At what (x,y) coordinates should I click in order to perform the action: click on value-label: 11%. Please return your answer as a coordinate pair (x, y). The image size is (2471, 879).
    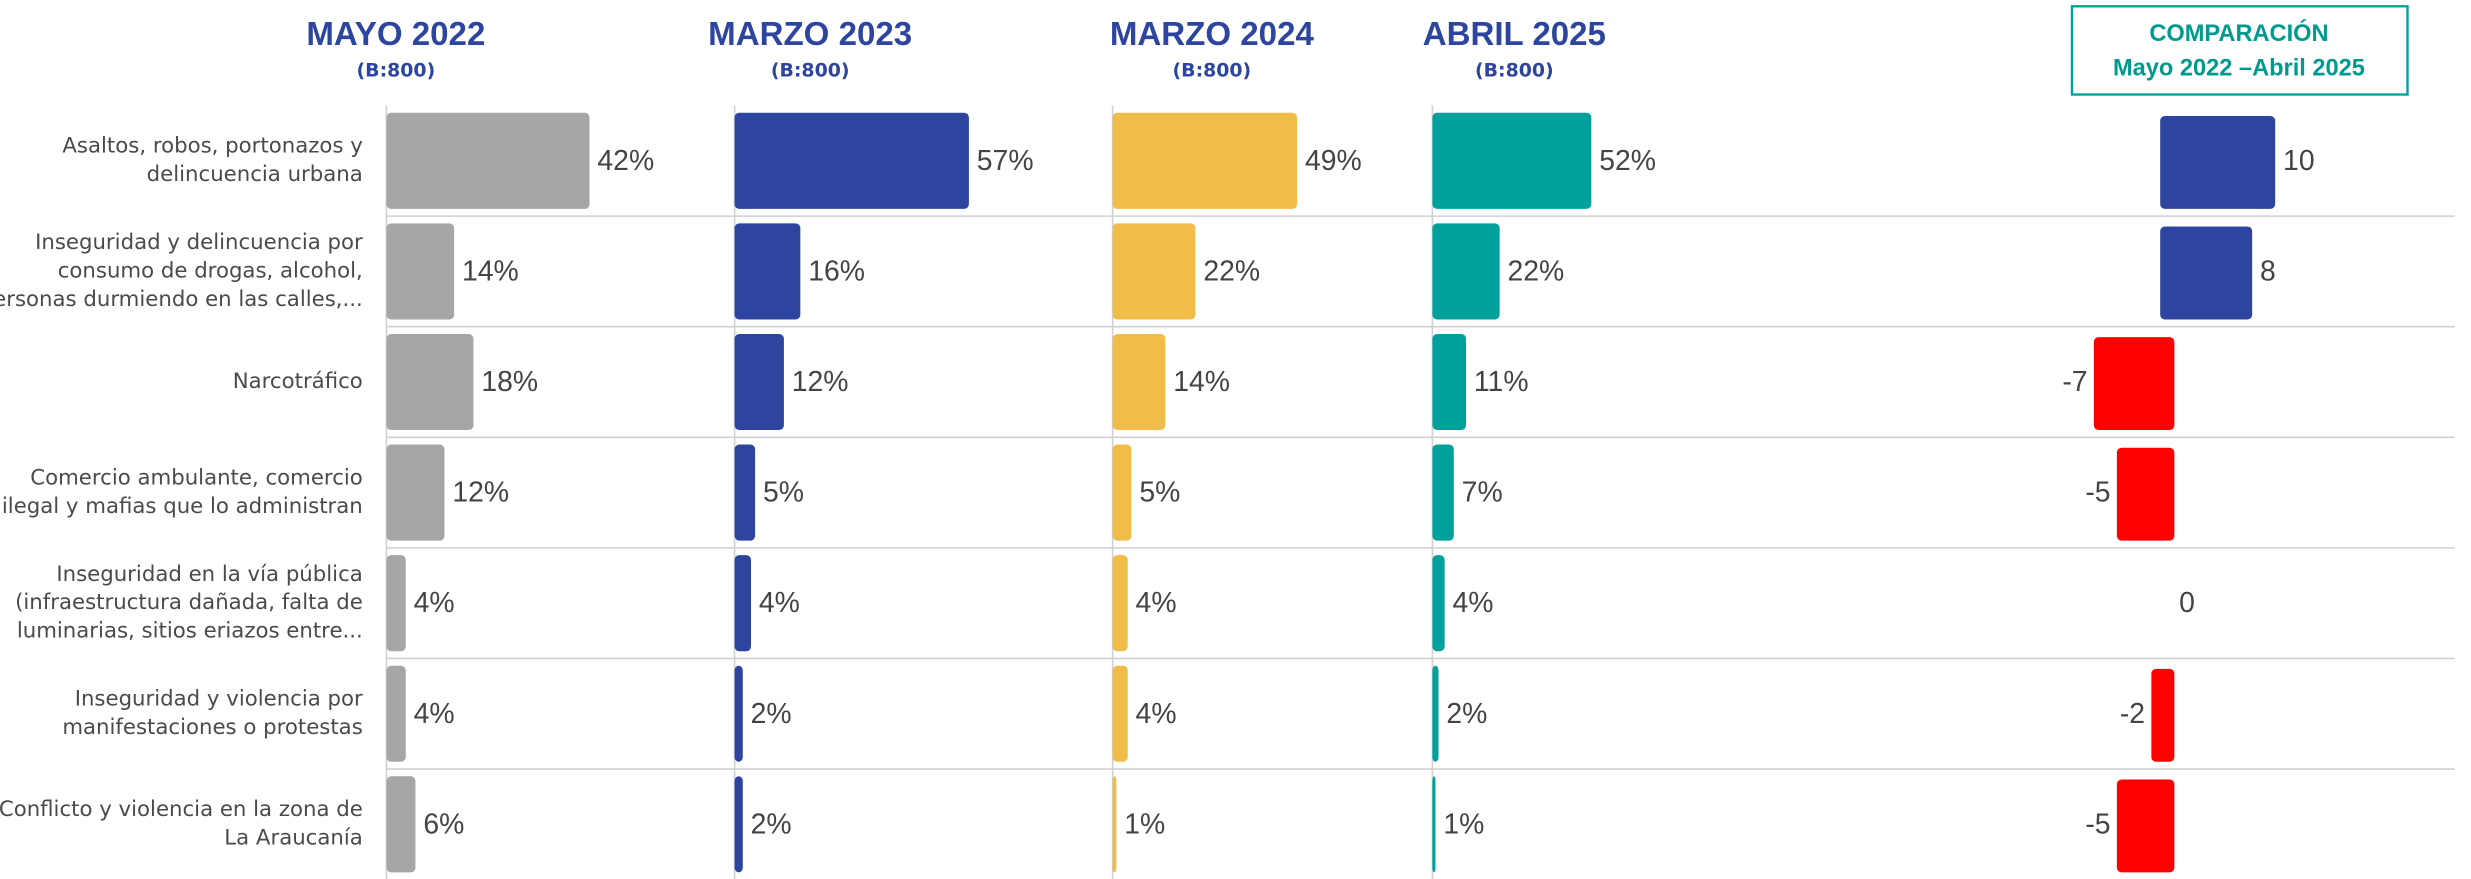
    Looking at the image, I should click on (1501, 382).